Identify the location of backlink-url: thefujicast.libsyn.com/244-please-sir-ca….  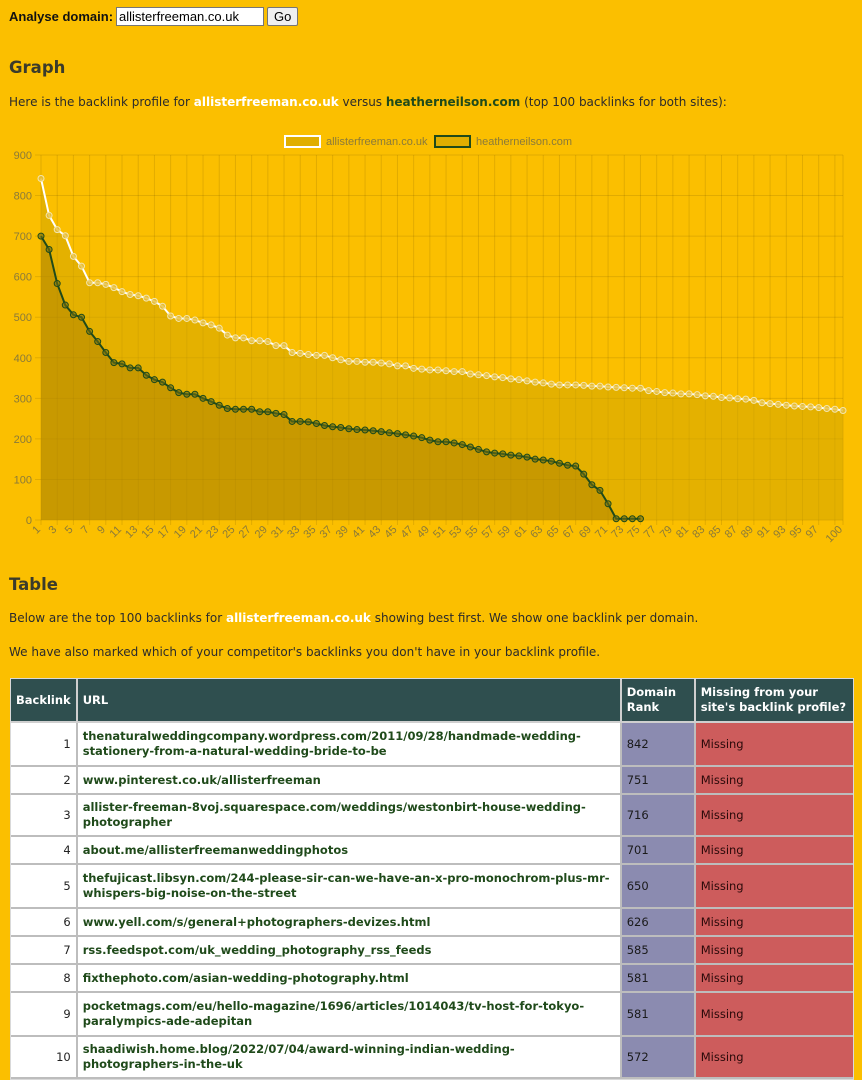
(349, 887).